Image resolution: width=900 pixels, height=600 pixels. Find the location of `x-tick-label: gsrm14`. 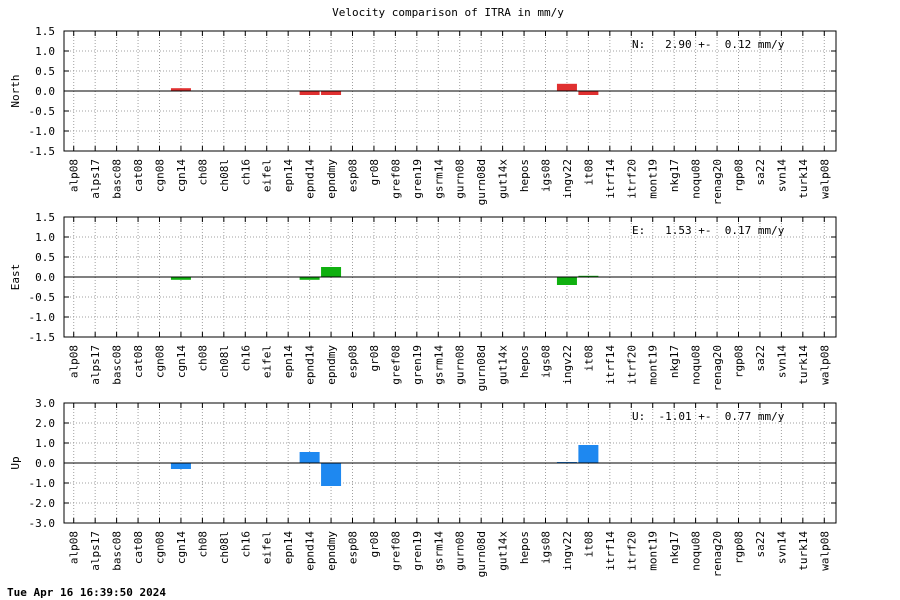

x-tick-label: gsrm14 is located at coordinates (438, 551).